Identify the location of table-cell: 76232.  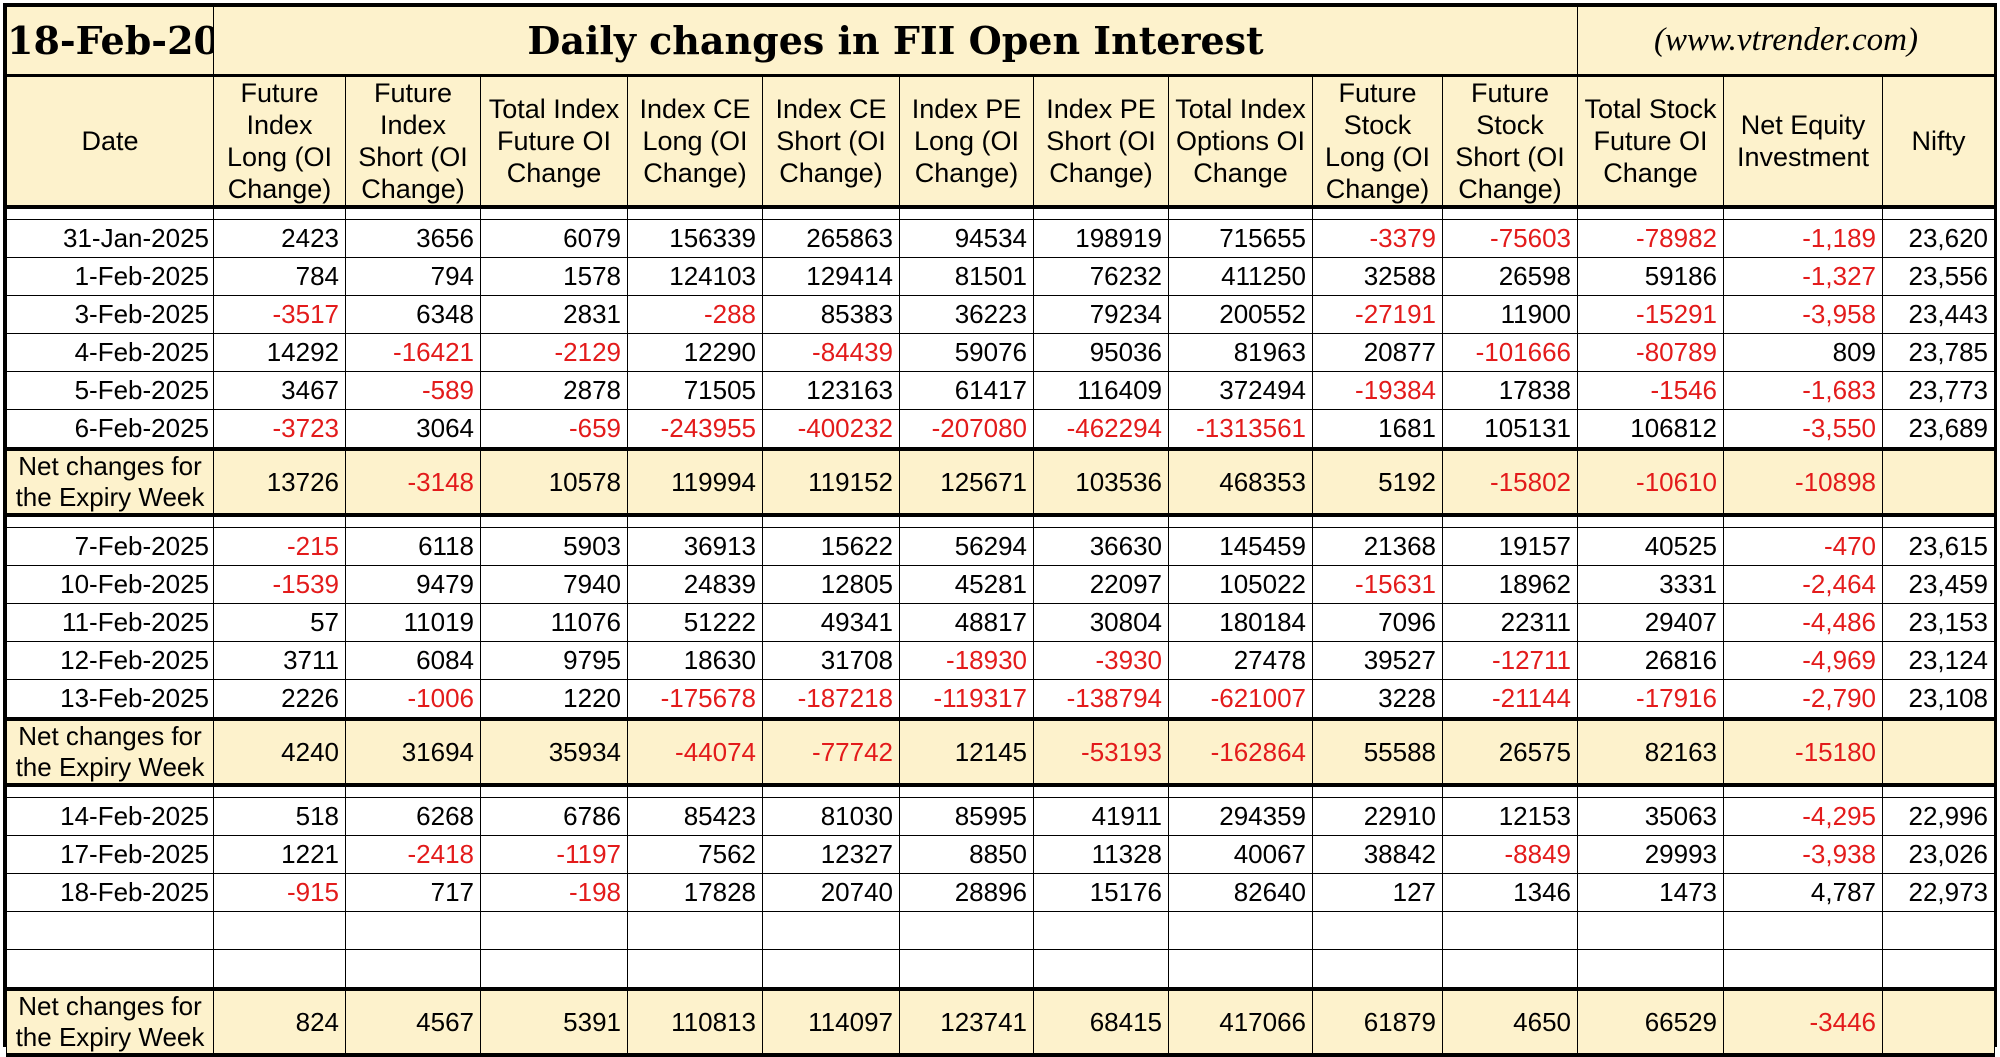
(1101, 276).